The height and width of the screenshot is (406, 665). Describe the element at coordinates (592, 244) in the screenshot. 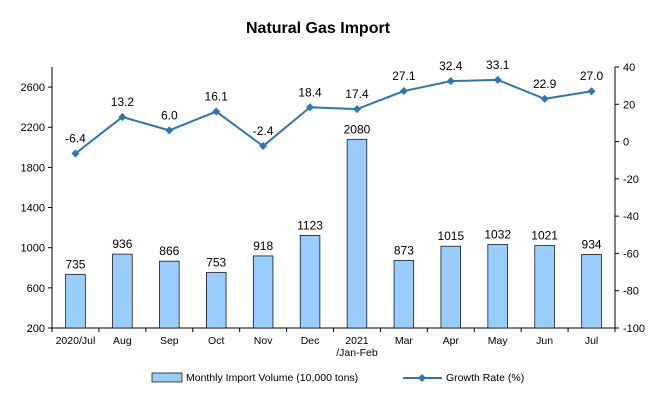

I see `bar-value-label: 934` at that location.